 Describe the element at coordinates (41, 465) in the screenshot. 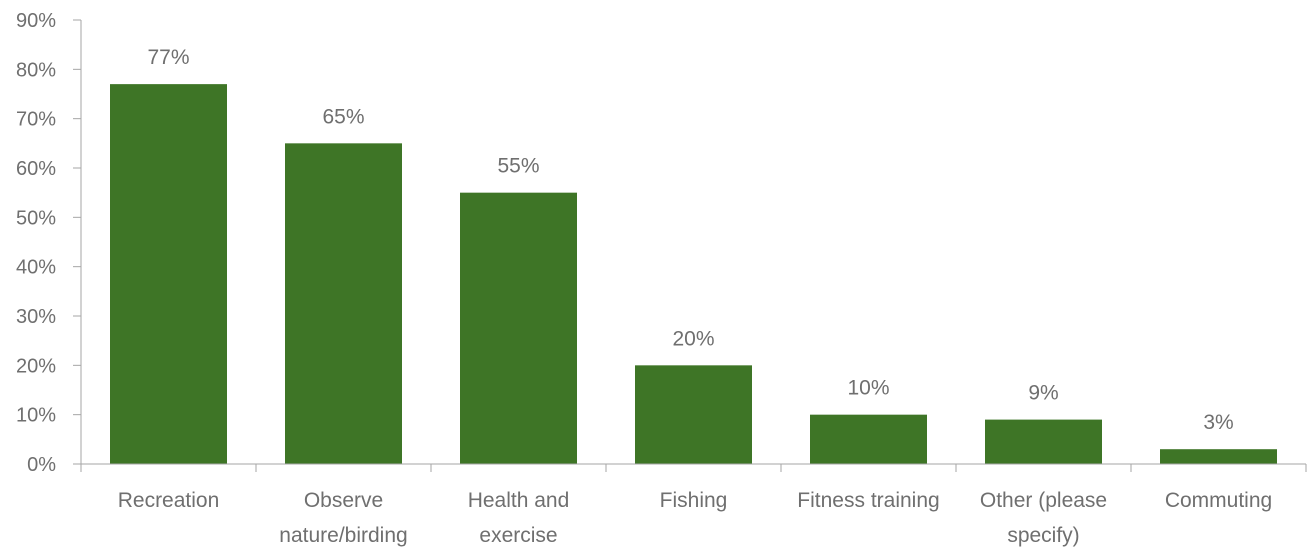

I see `y-tick-label: 0%` at that location.